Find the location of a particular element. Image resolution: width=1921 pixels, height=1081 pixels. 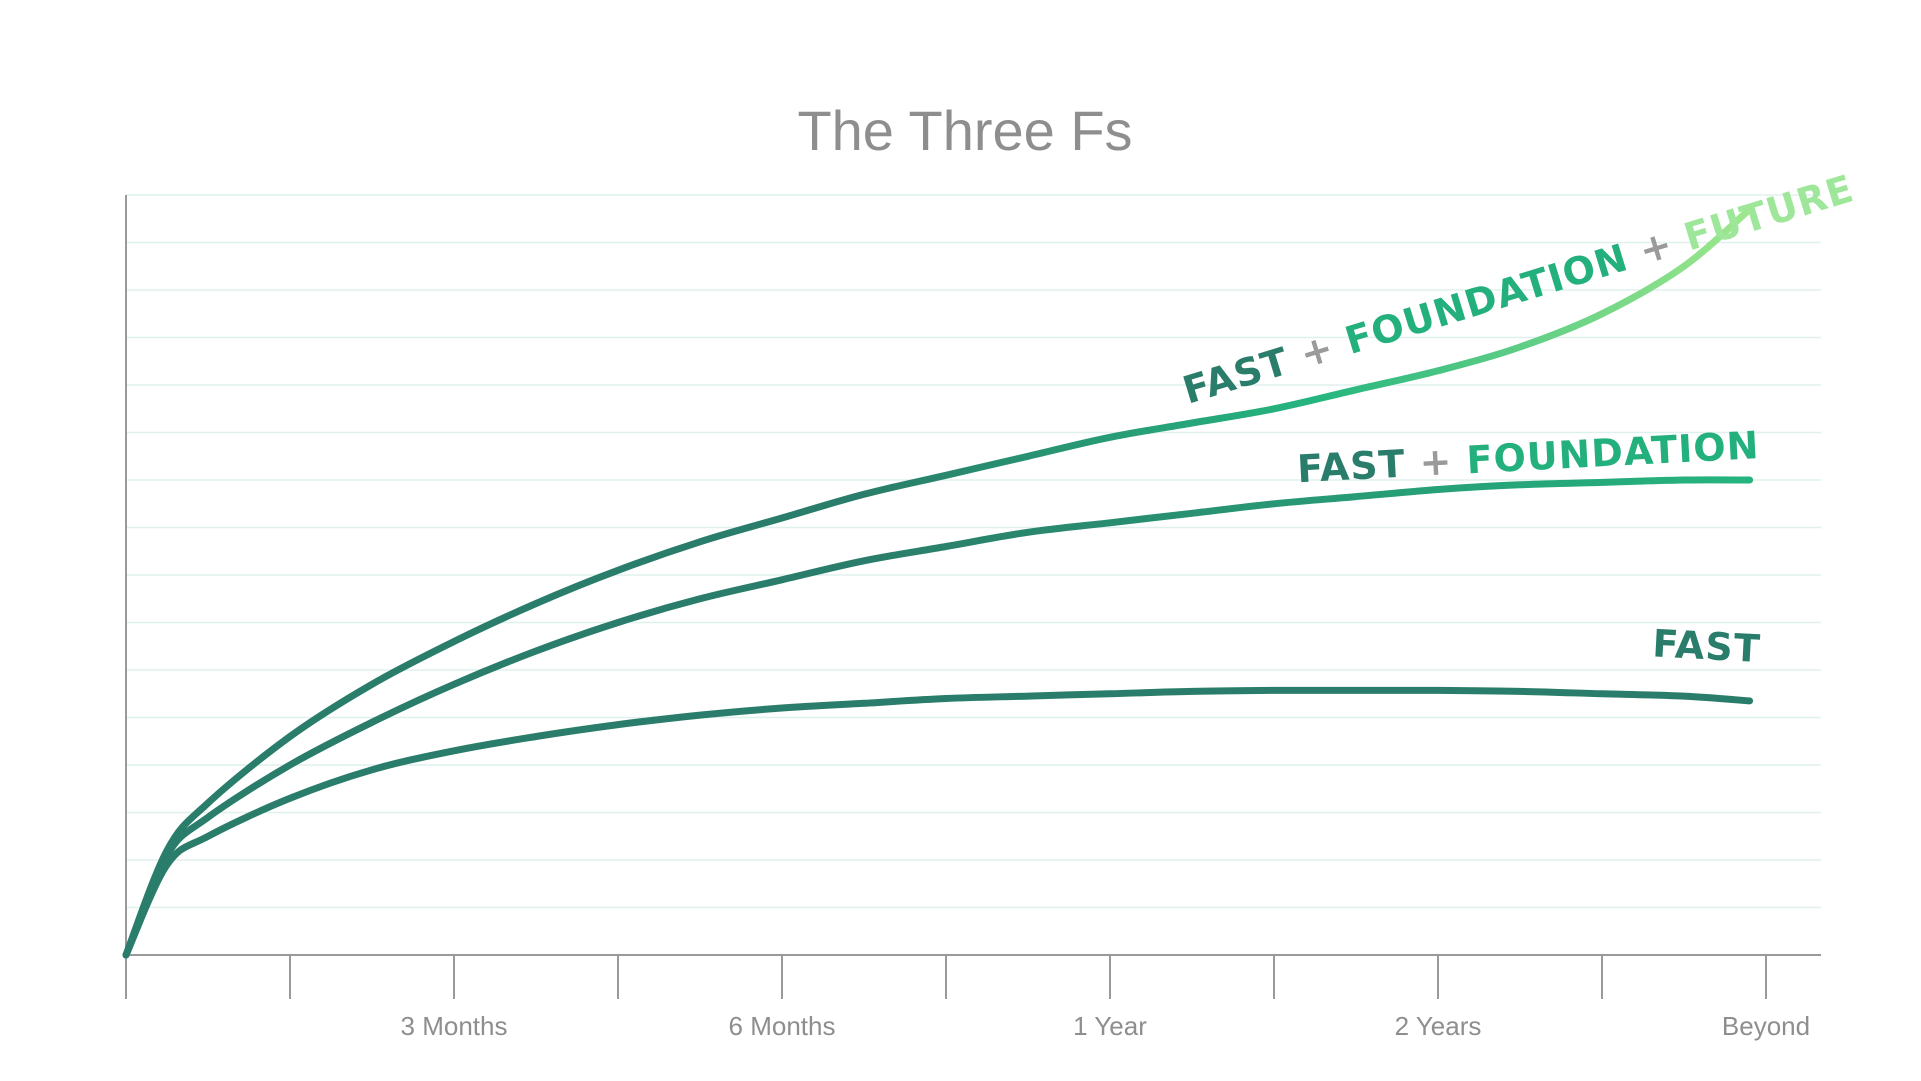

x-tick-label: 1 Year is located at coordinates (1110, 1026).